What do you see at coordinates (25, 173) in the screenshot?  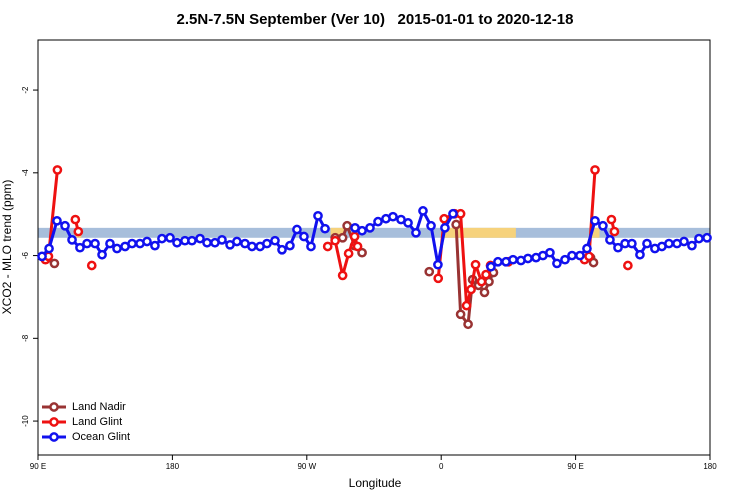 I see `y-tick-label: -4` at bounding box center [25, 173].